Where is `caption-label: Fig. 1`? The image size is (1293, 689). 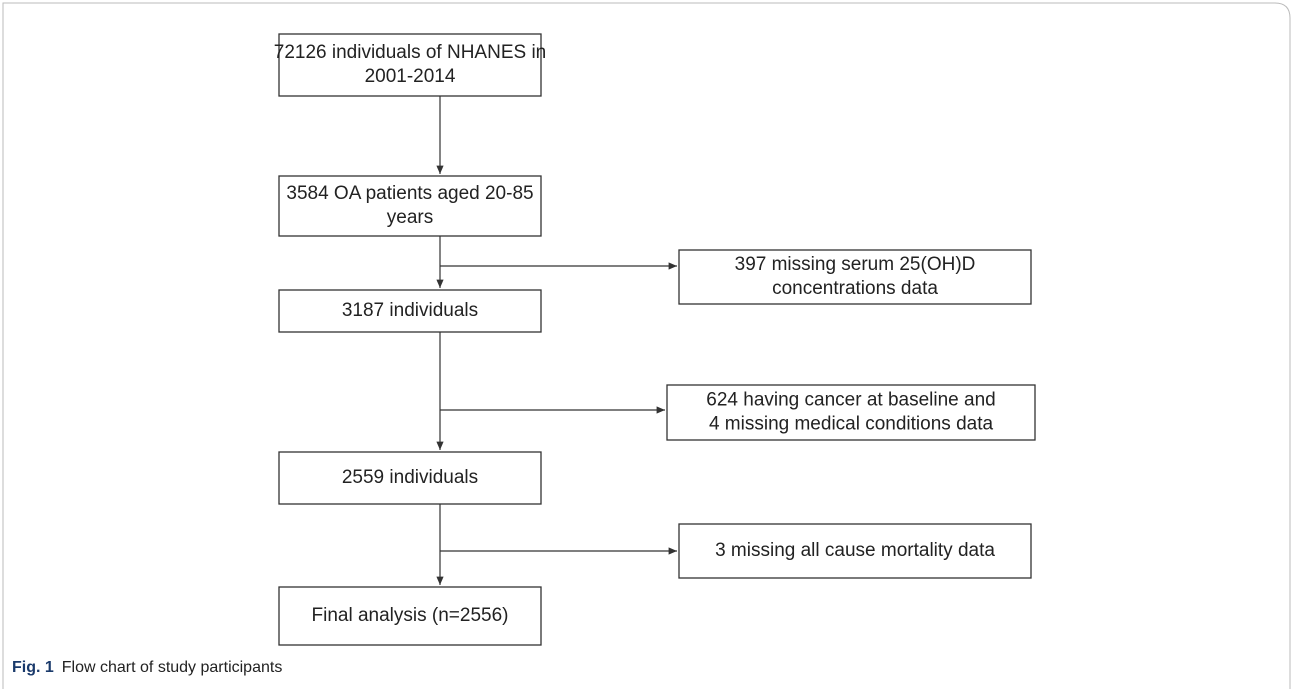
caption-label: Fig. 1 is located at coordinates (33, 667).